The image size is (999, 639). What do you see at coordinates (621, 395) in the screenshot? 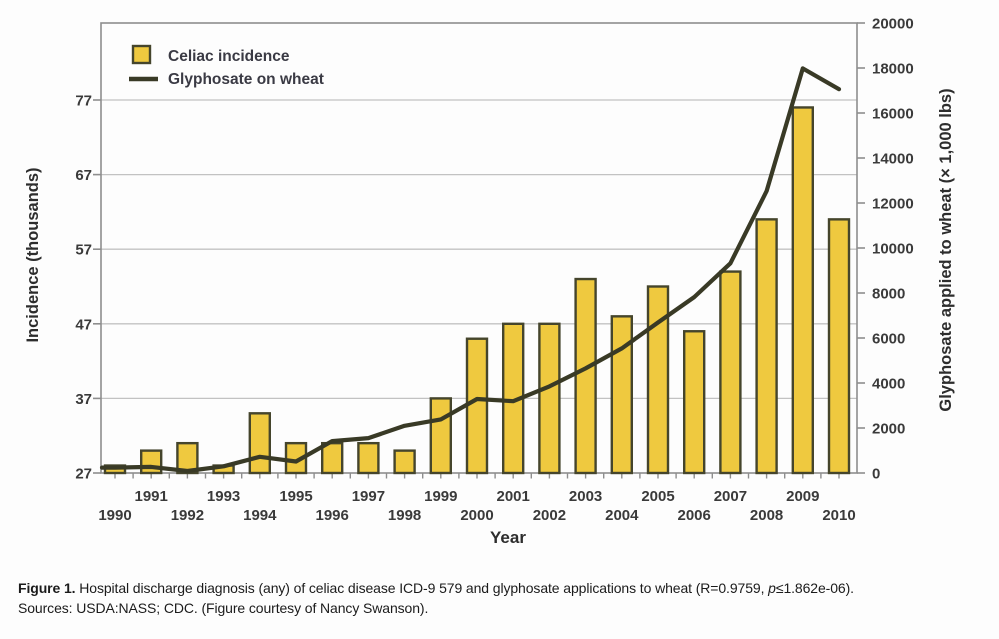
I see `bar-2004` at bounding box center [621, 395].